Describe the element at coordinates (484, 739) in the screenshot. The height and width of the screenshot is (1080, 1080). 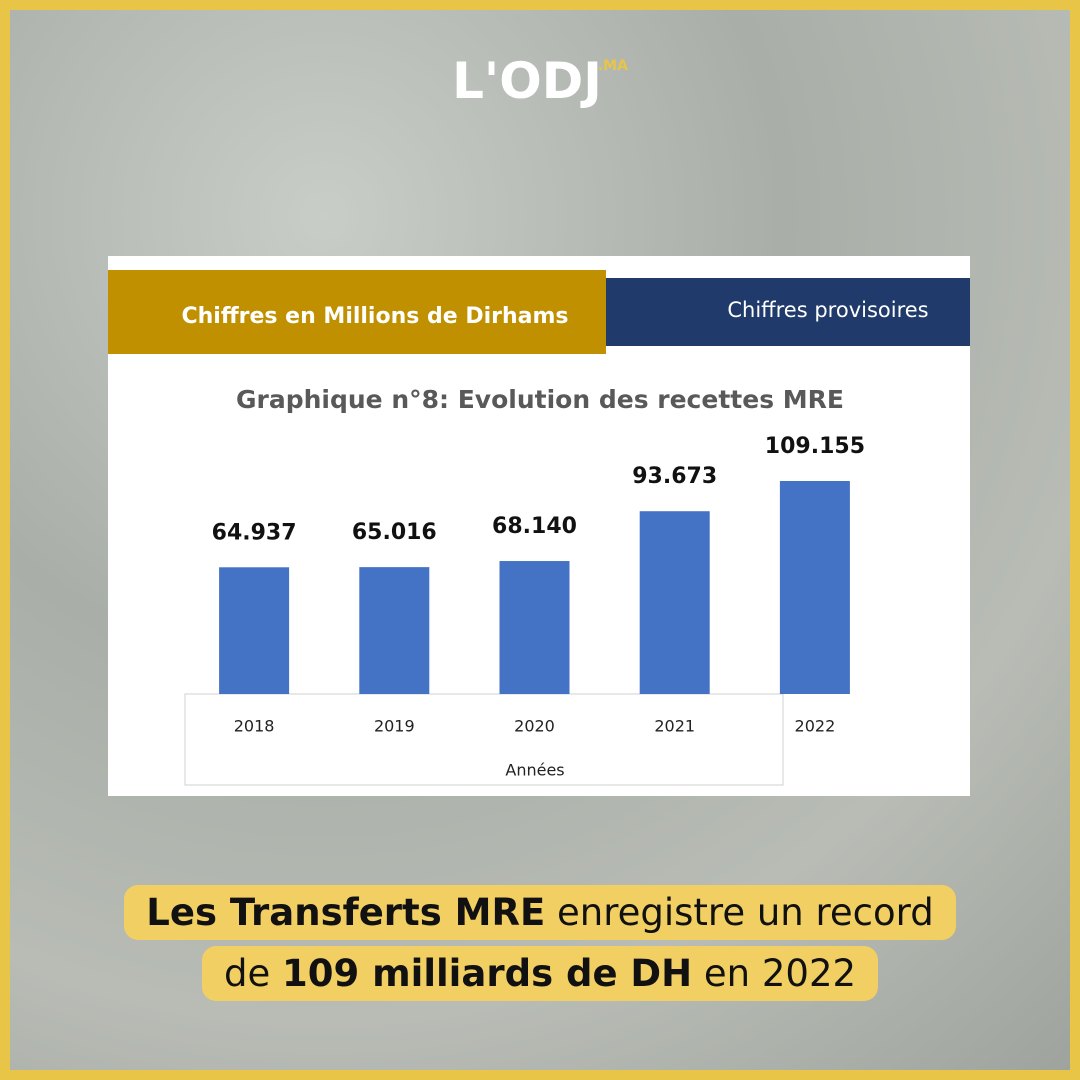
I see `axis-box` at that location.